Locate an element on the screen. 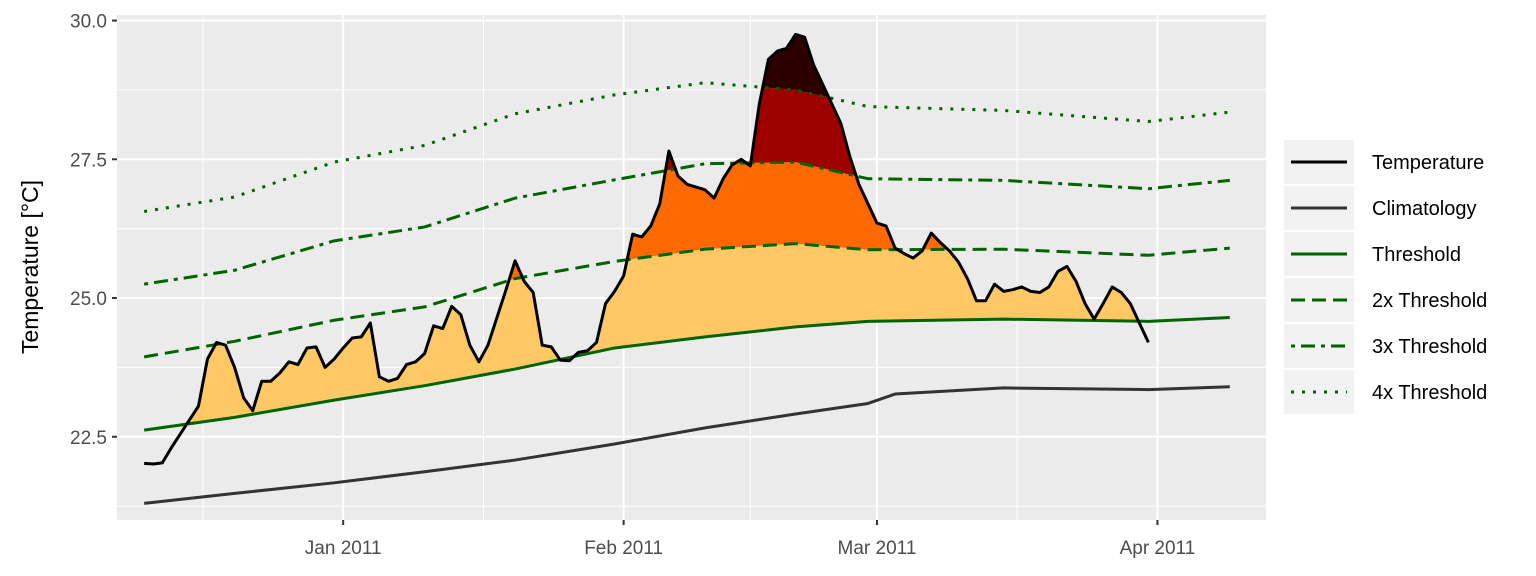 This screenshot has height=576, width=1536. legend-label: Temperature is located at coordinates (1428, 163).